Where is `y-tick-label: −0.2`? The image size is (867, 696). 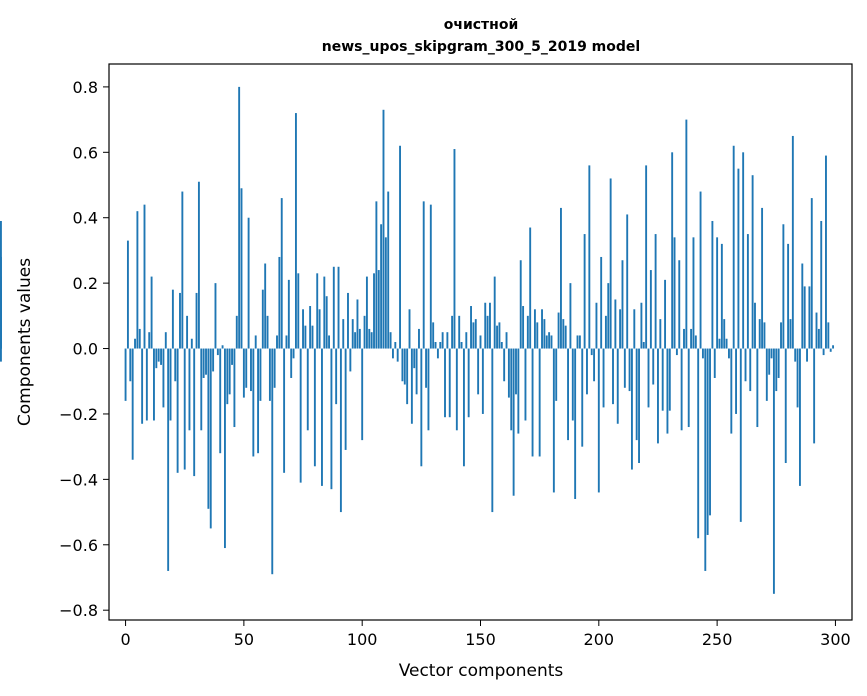
y-tick-label: −0.2 is located at coordinates (78, 414).